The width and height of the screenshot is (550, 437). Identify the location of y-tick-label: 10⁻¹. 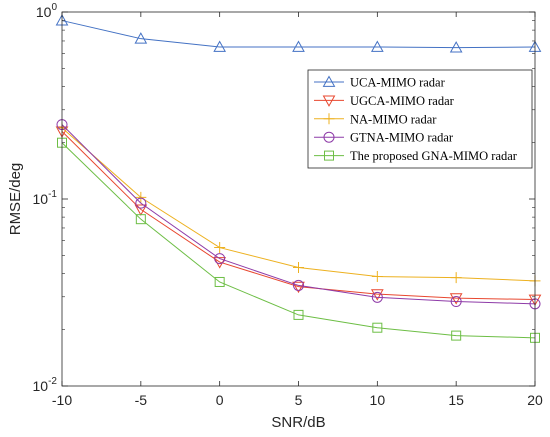
(45, 198).